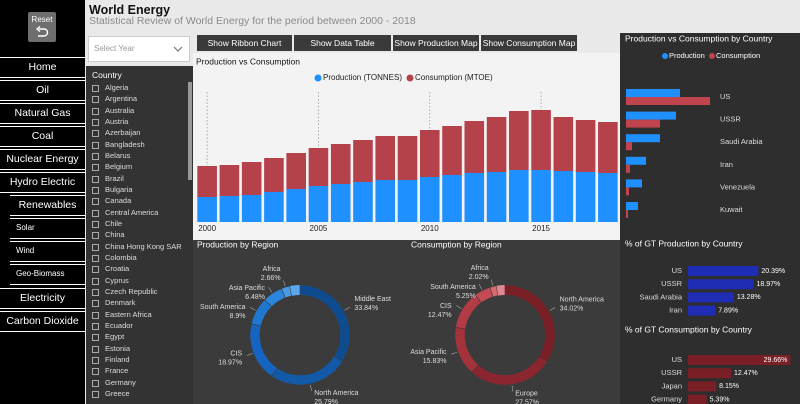 The width and height of the screenshot is (800, 404). Describe the element at coordinates (244, 43) in the screenshot. I see `toggle-button: Show Ribbon Chart` at that location.